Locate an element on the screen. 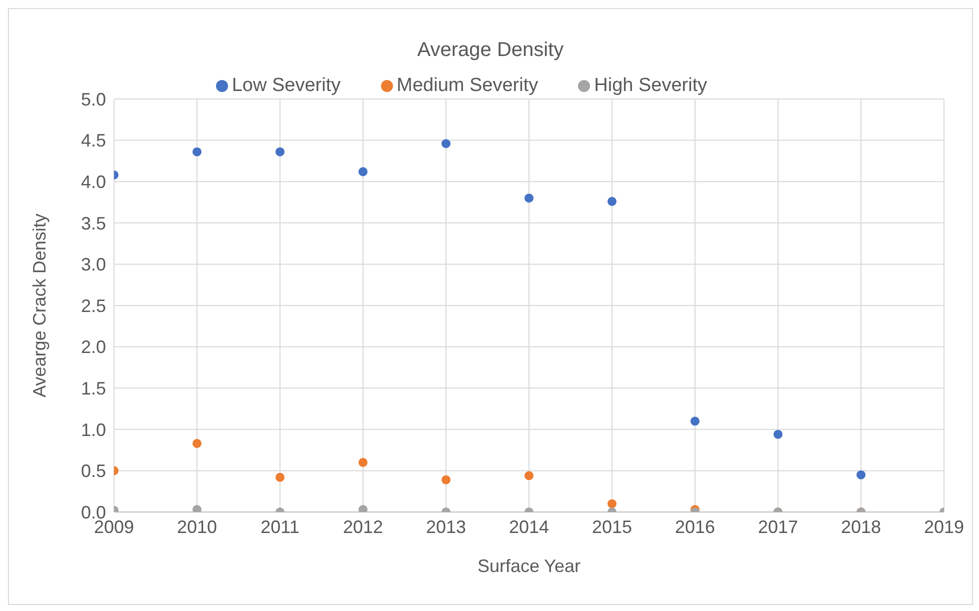 The height and width of the screenshot is (611, 979). legend-label: High Severity is located at coordinates (651, 85).